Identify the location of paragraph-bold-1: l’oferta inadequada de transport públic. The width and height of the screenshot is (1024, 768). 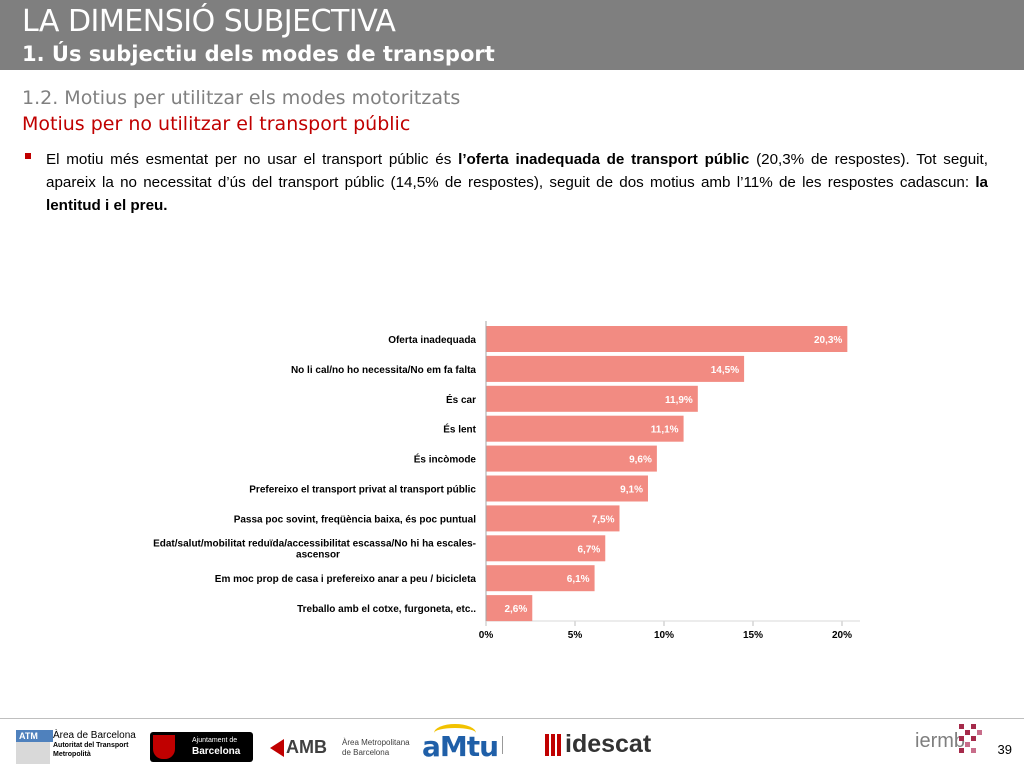
(604, 159).